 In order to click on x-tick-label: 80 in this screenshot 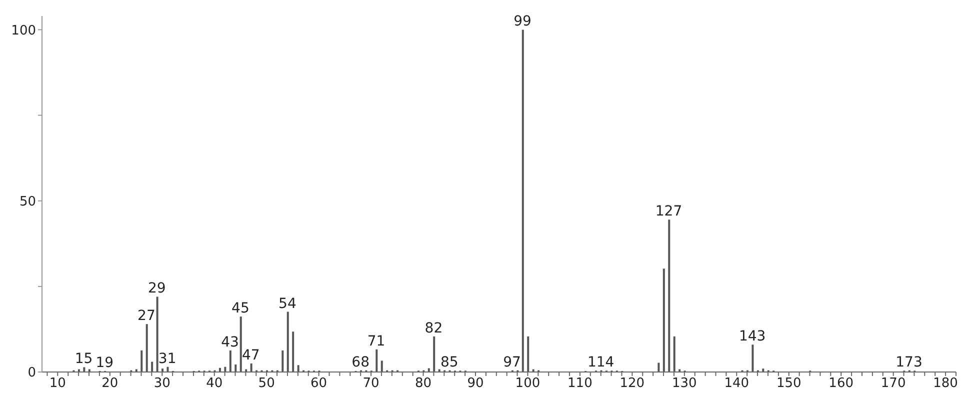, I will do `click(423, 384)`.